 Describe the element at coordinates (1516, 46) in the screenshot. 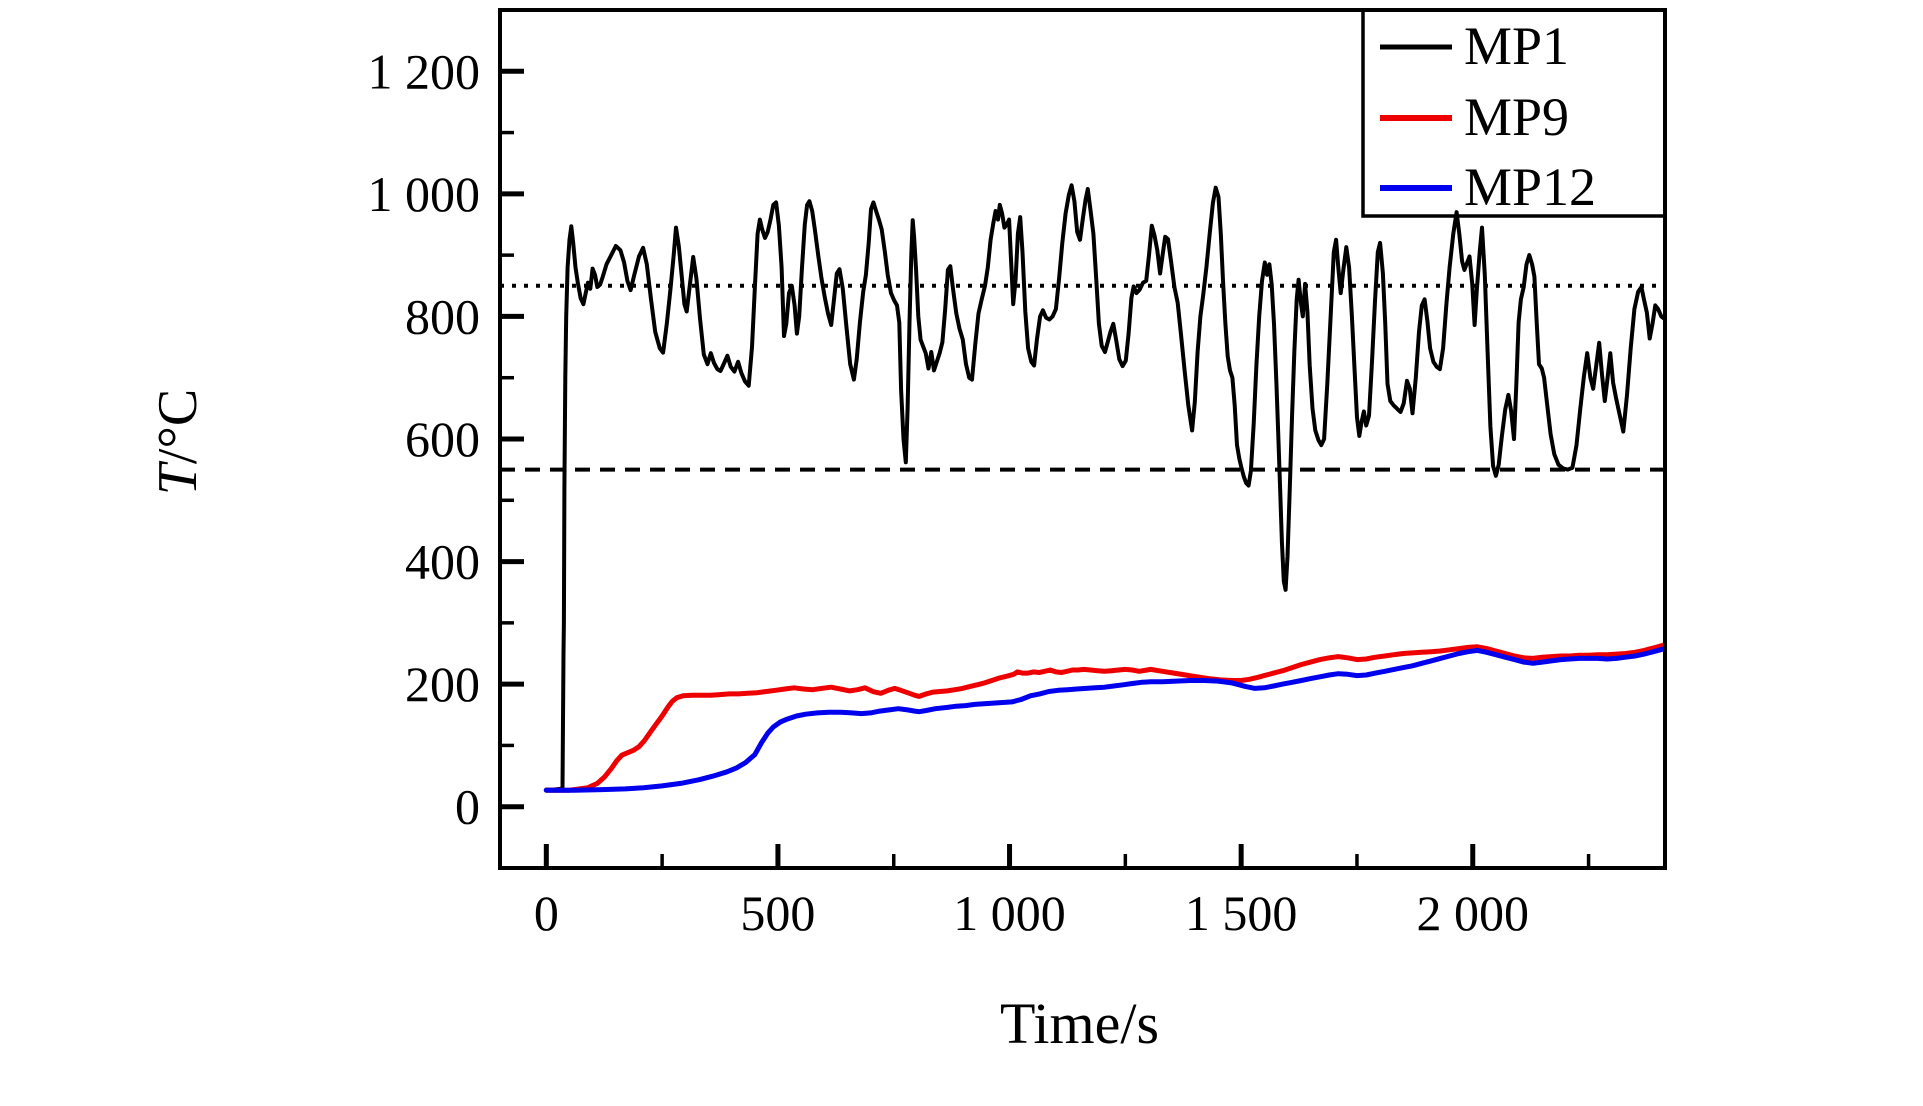

I see `legend-label-MP1: MP1` at that location.